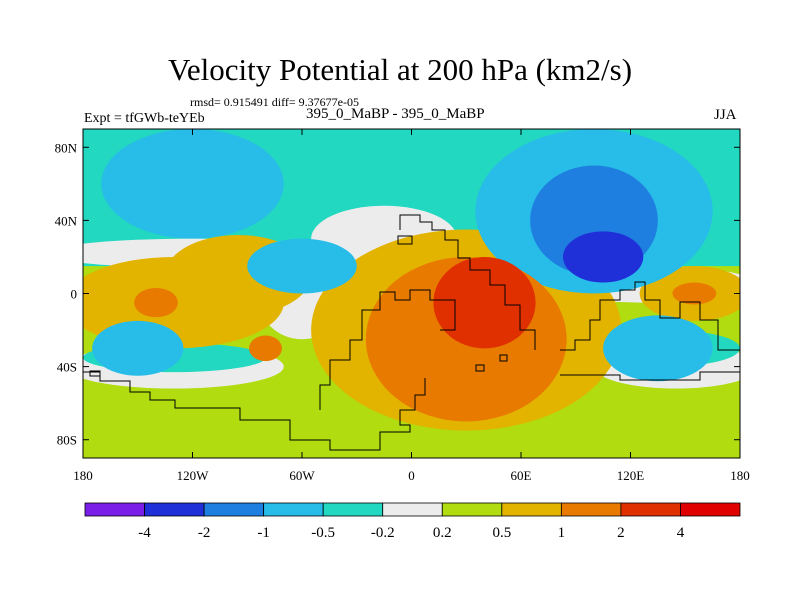  I want to click on x-tick-label: 60E, so click(521, 475).